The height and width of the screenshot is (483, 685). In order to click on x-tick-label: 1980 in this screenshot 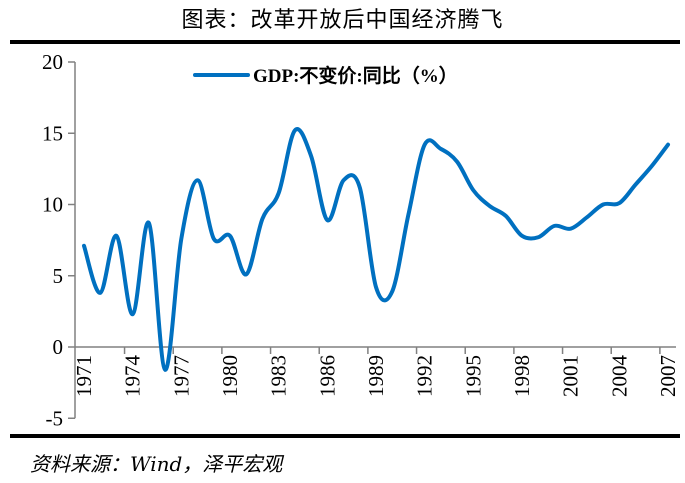, I will do `click(230, 376)`.